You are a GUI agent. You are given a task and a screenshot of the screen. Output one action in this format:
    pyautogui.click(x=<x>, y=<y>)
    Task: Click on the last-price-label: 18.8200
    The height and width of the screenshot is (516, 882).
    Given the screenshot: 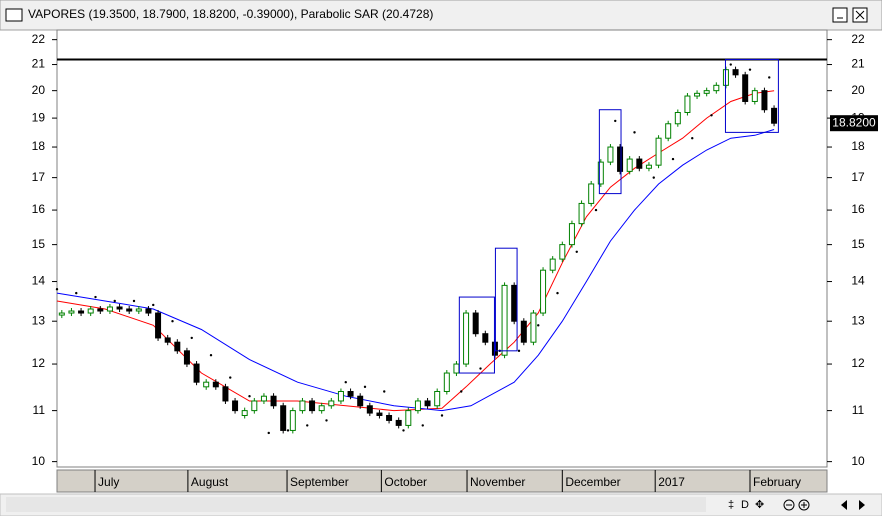 What is the action you would take?
    pyautogui.click(x=854, y=122)
    